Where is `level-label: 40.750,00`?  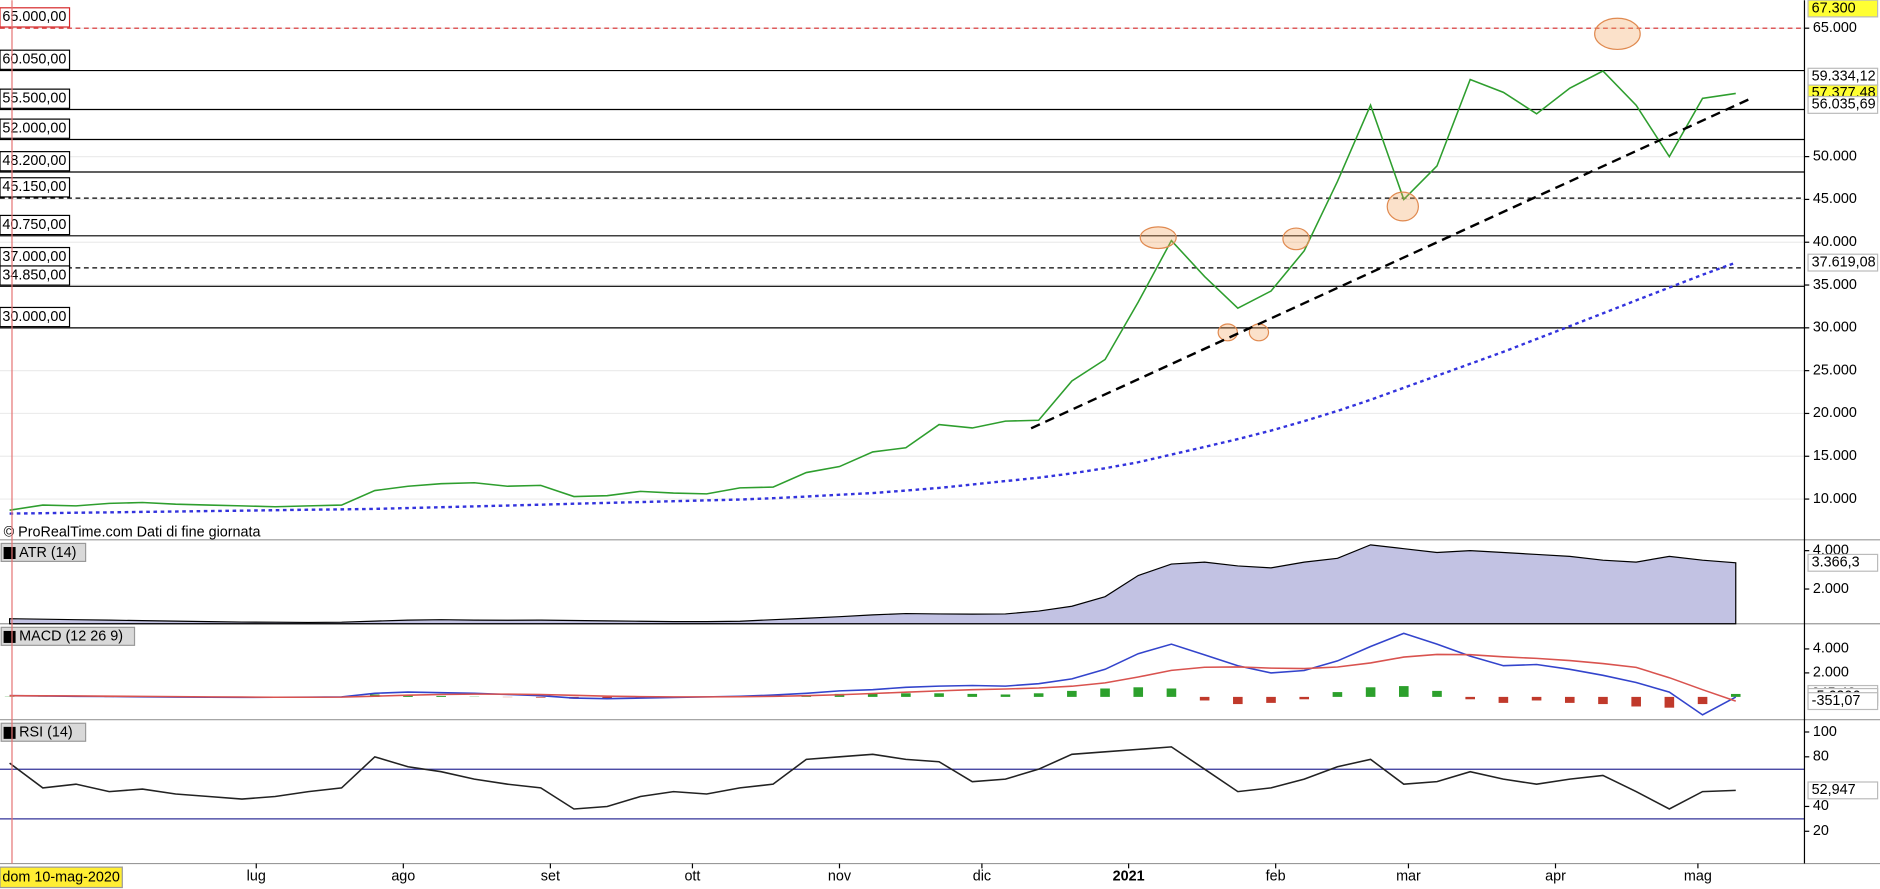 level-label: 40.750,00 is located at coordinates (34, 225).